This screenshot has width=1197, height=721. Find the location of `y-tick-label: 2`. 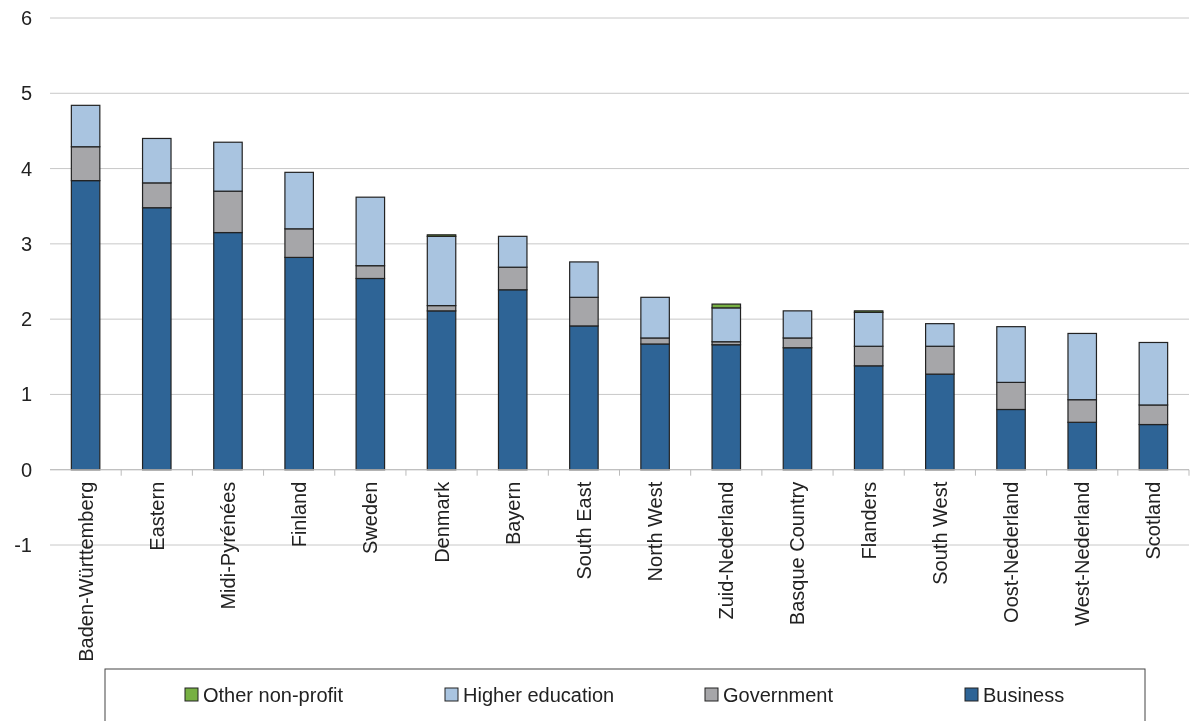

y-tick-label: 2 is located at coordinates (26, 319).